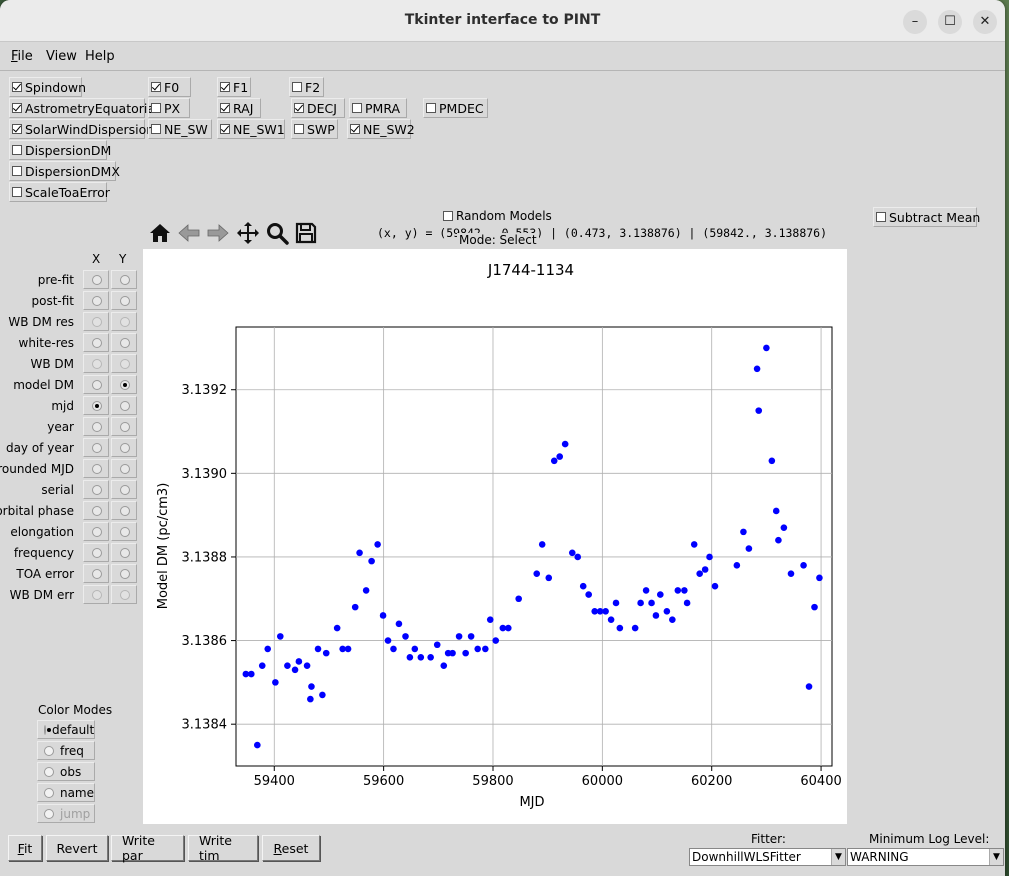 The image size is (1009, 876). What do you see at coordinates (61, 56) in the screenshot?
I see `menu-view: View` at bounding box center [61, 56].